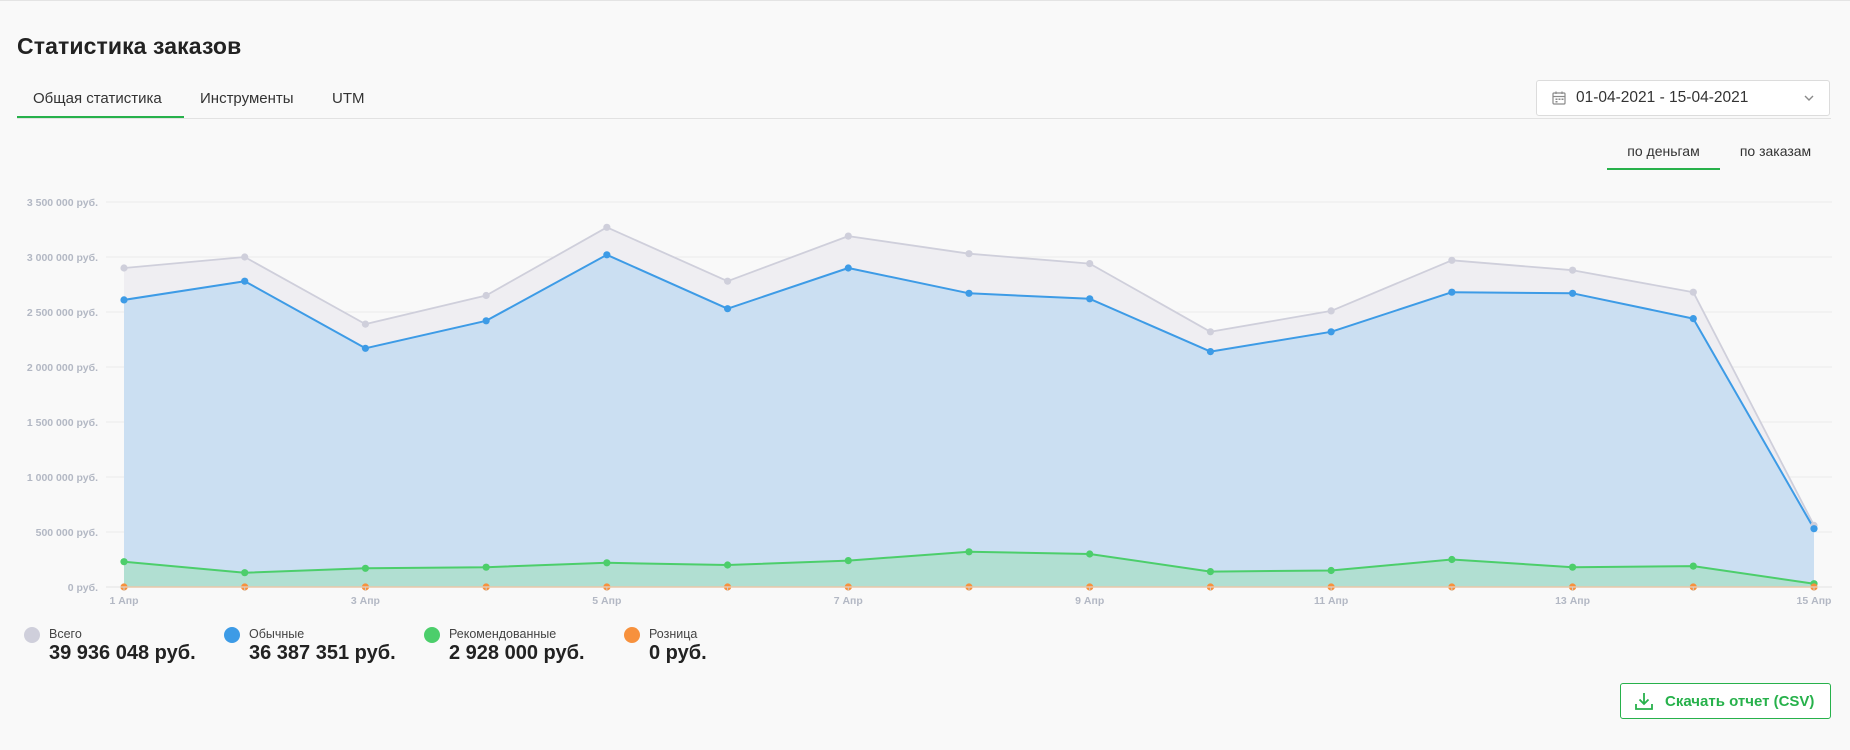 This screenshot has width=1850, height=750. I want to click on x-tick-label: 9 Апр, so click(1089, 601).